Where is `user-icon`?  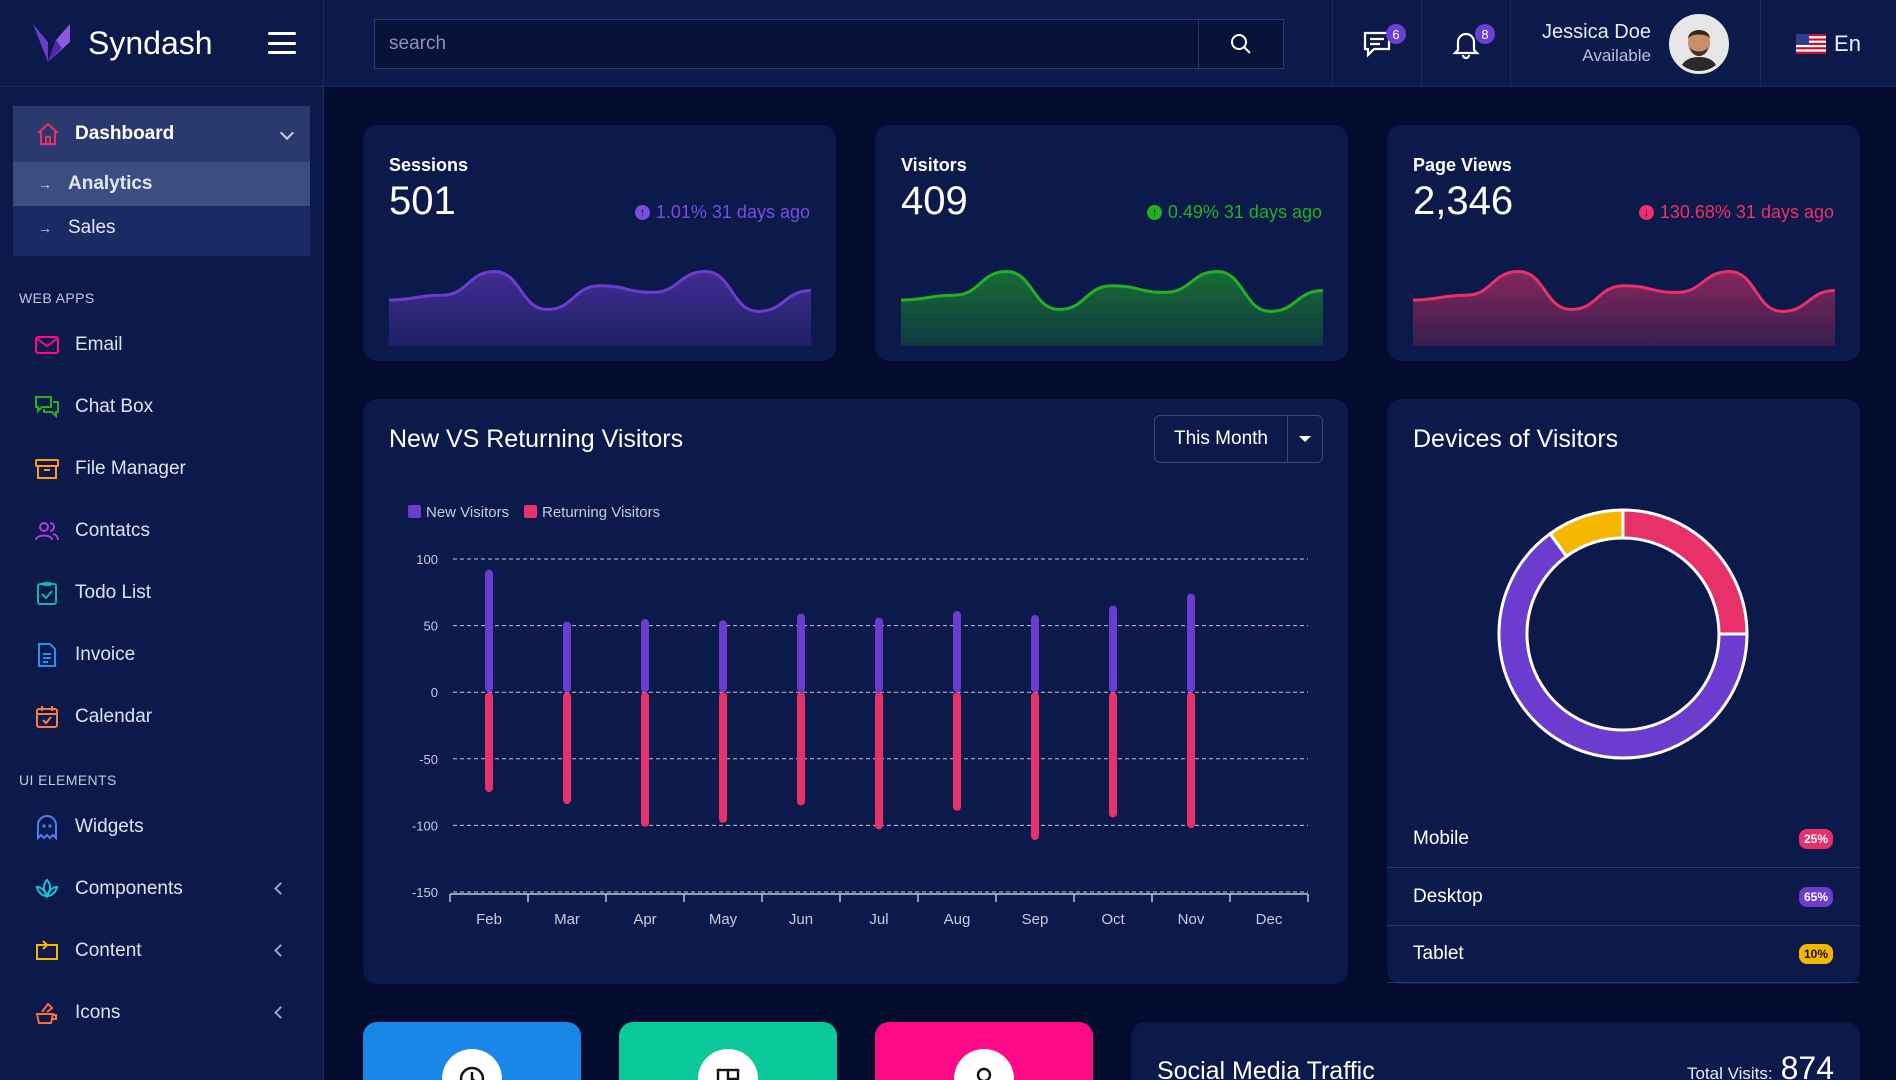 user-icon is located at coordinates (984, 1073).